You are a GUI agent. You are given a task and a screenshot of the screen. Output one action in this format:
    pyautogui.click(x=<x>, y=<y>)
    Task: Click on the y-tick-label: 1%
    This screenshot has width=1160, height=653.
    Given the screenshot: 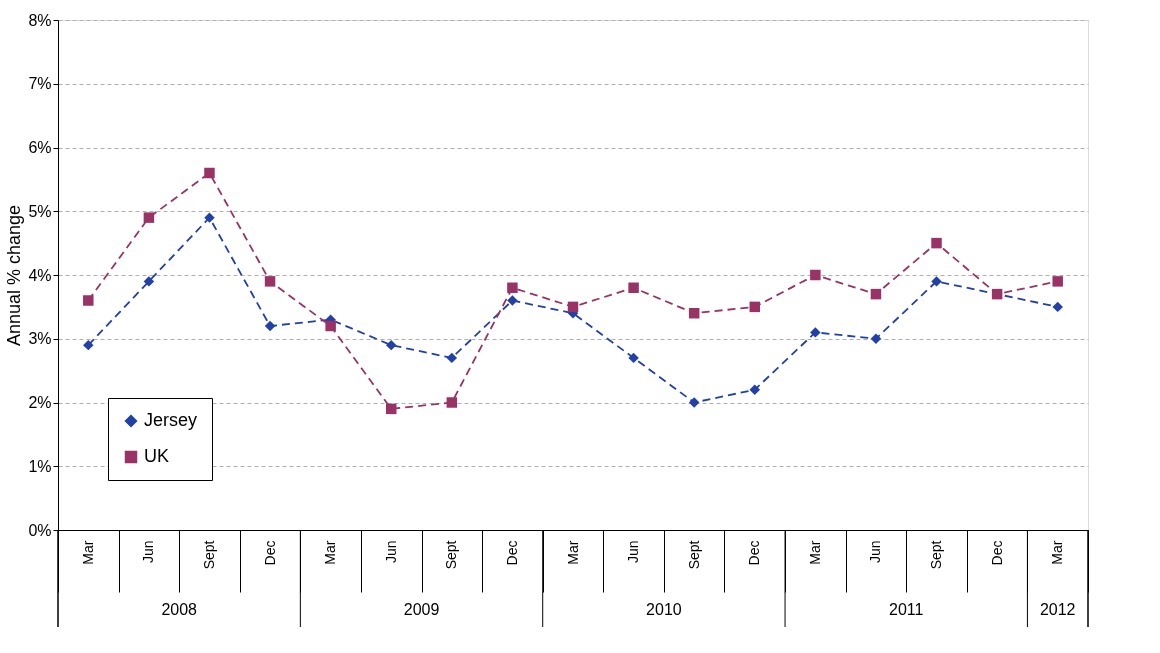 What is the action you would take?
    pyautogui.click(x=40, y=466)
    